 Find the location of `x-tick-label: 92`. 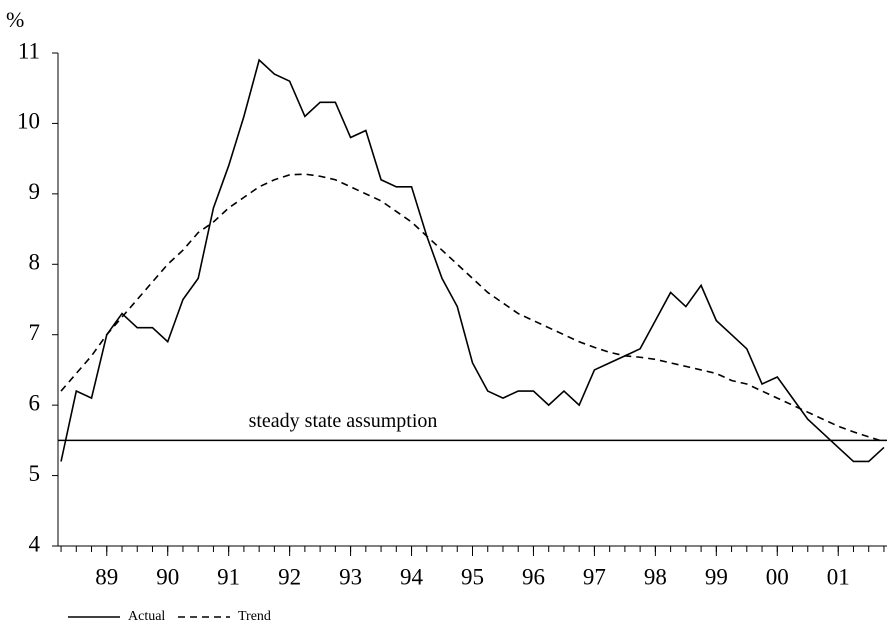

x-tick-label: 92 is located at coordinates (289, 576).